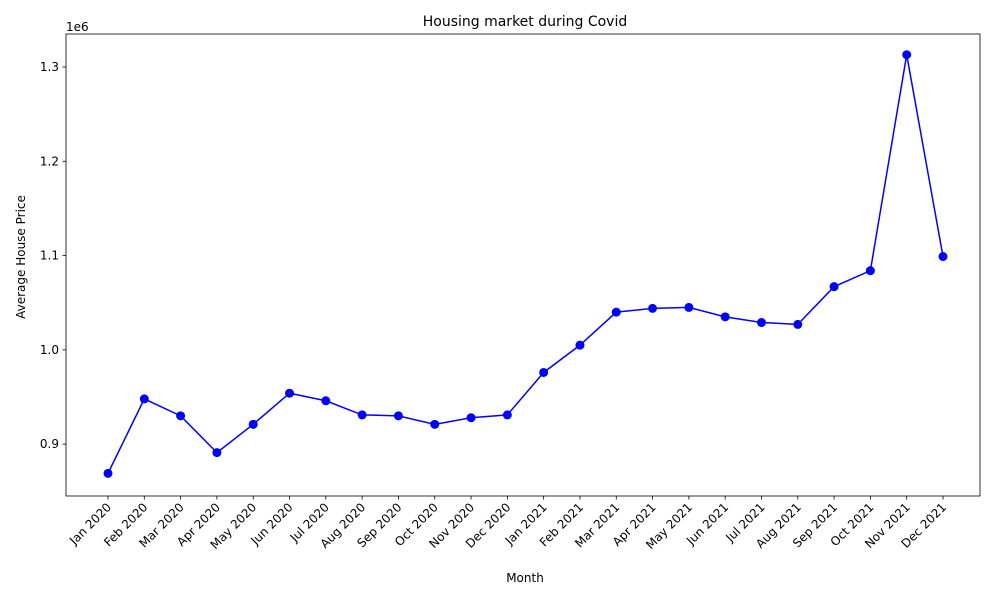 The image size is (1000, 600). Describe the element at coordinates (77, 27) in the screenshot. I see `y-offset-text: 1e6` at that location.